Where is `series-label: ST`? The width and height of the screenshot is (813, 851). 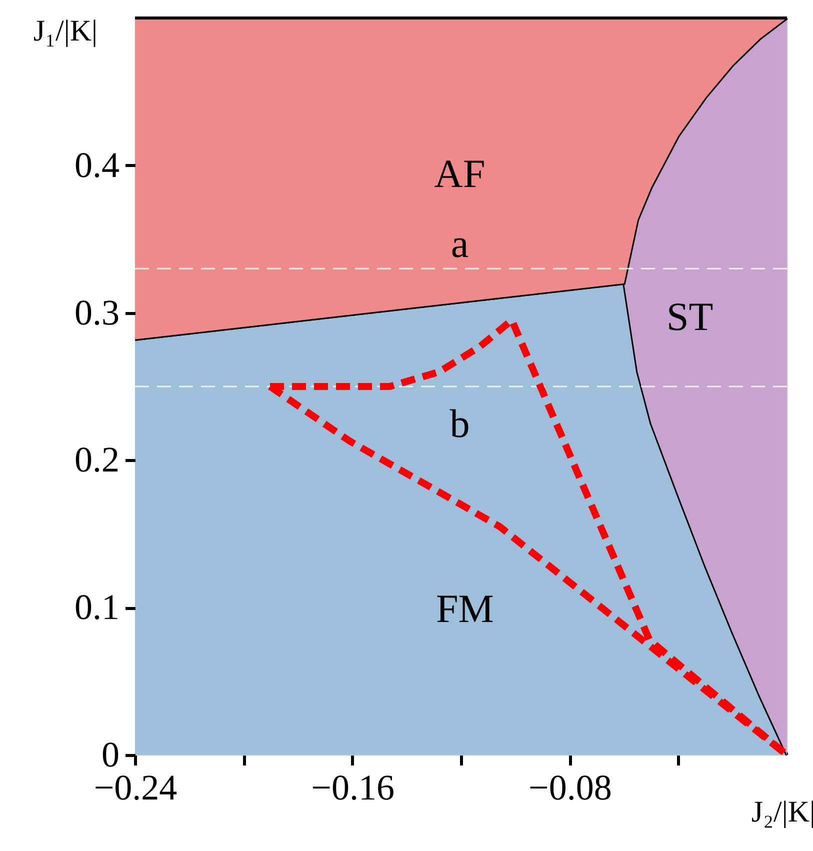 series-label: ST is located at coordinates (690, 316).